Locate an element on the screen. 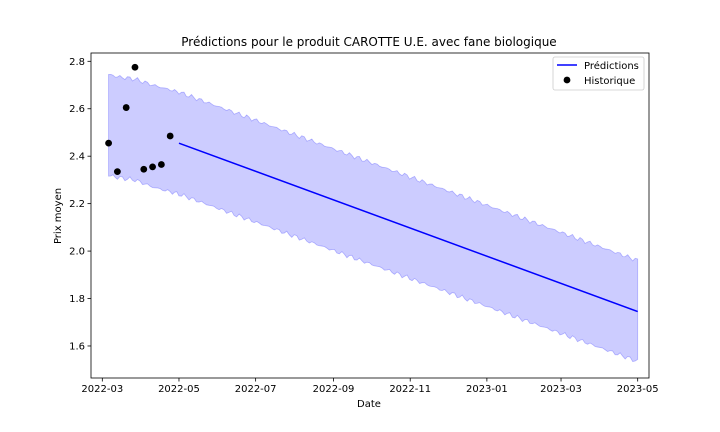 The image size is (720, 432). x-tick-label: 2023-03 is located at coordinates (561, 389).